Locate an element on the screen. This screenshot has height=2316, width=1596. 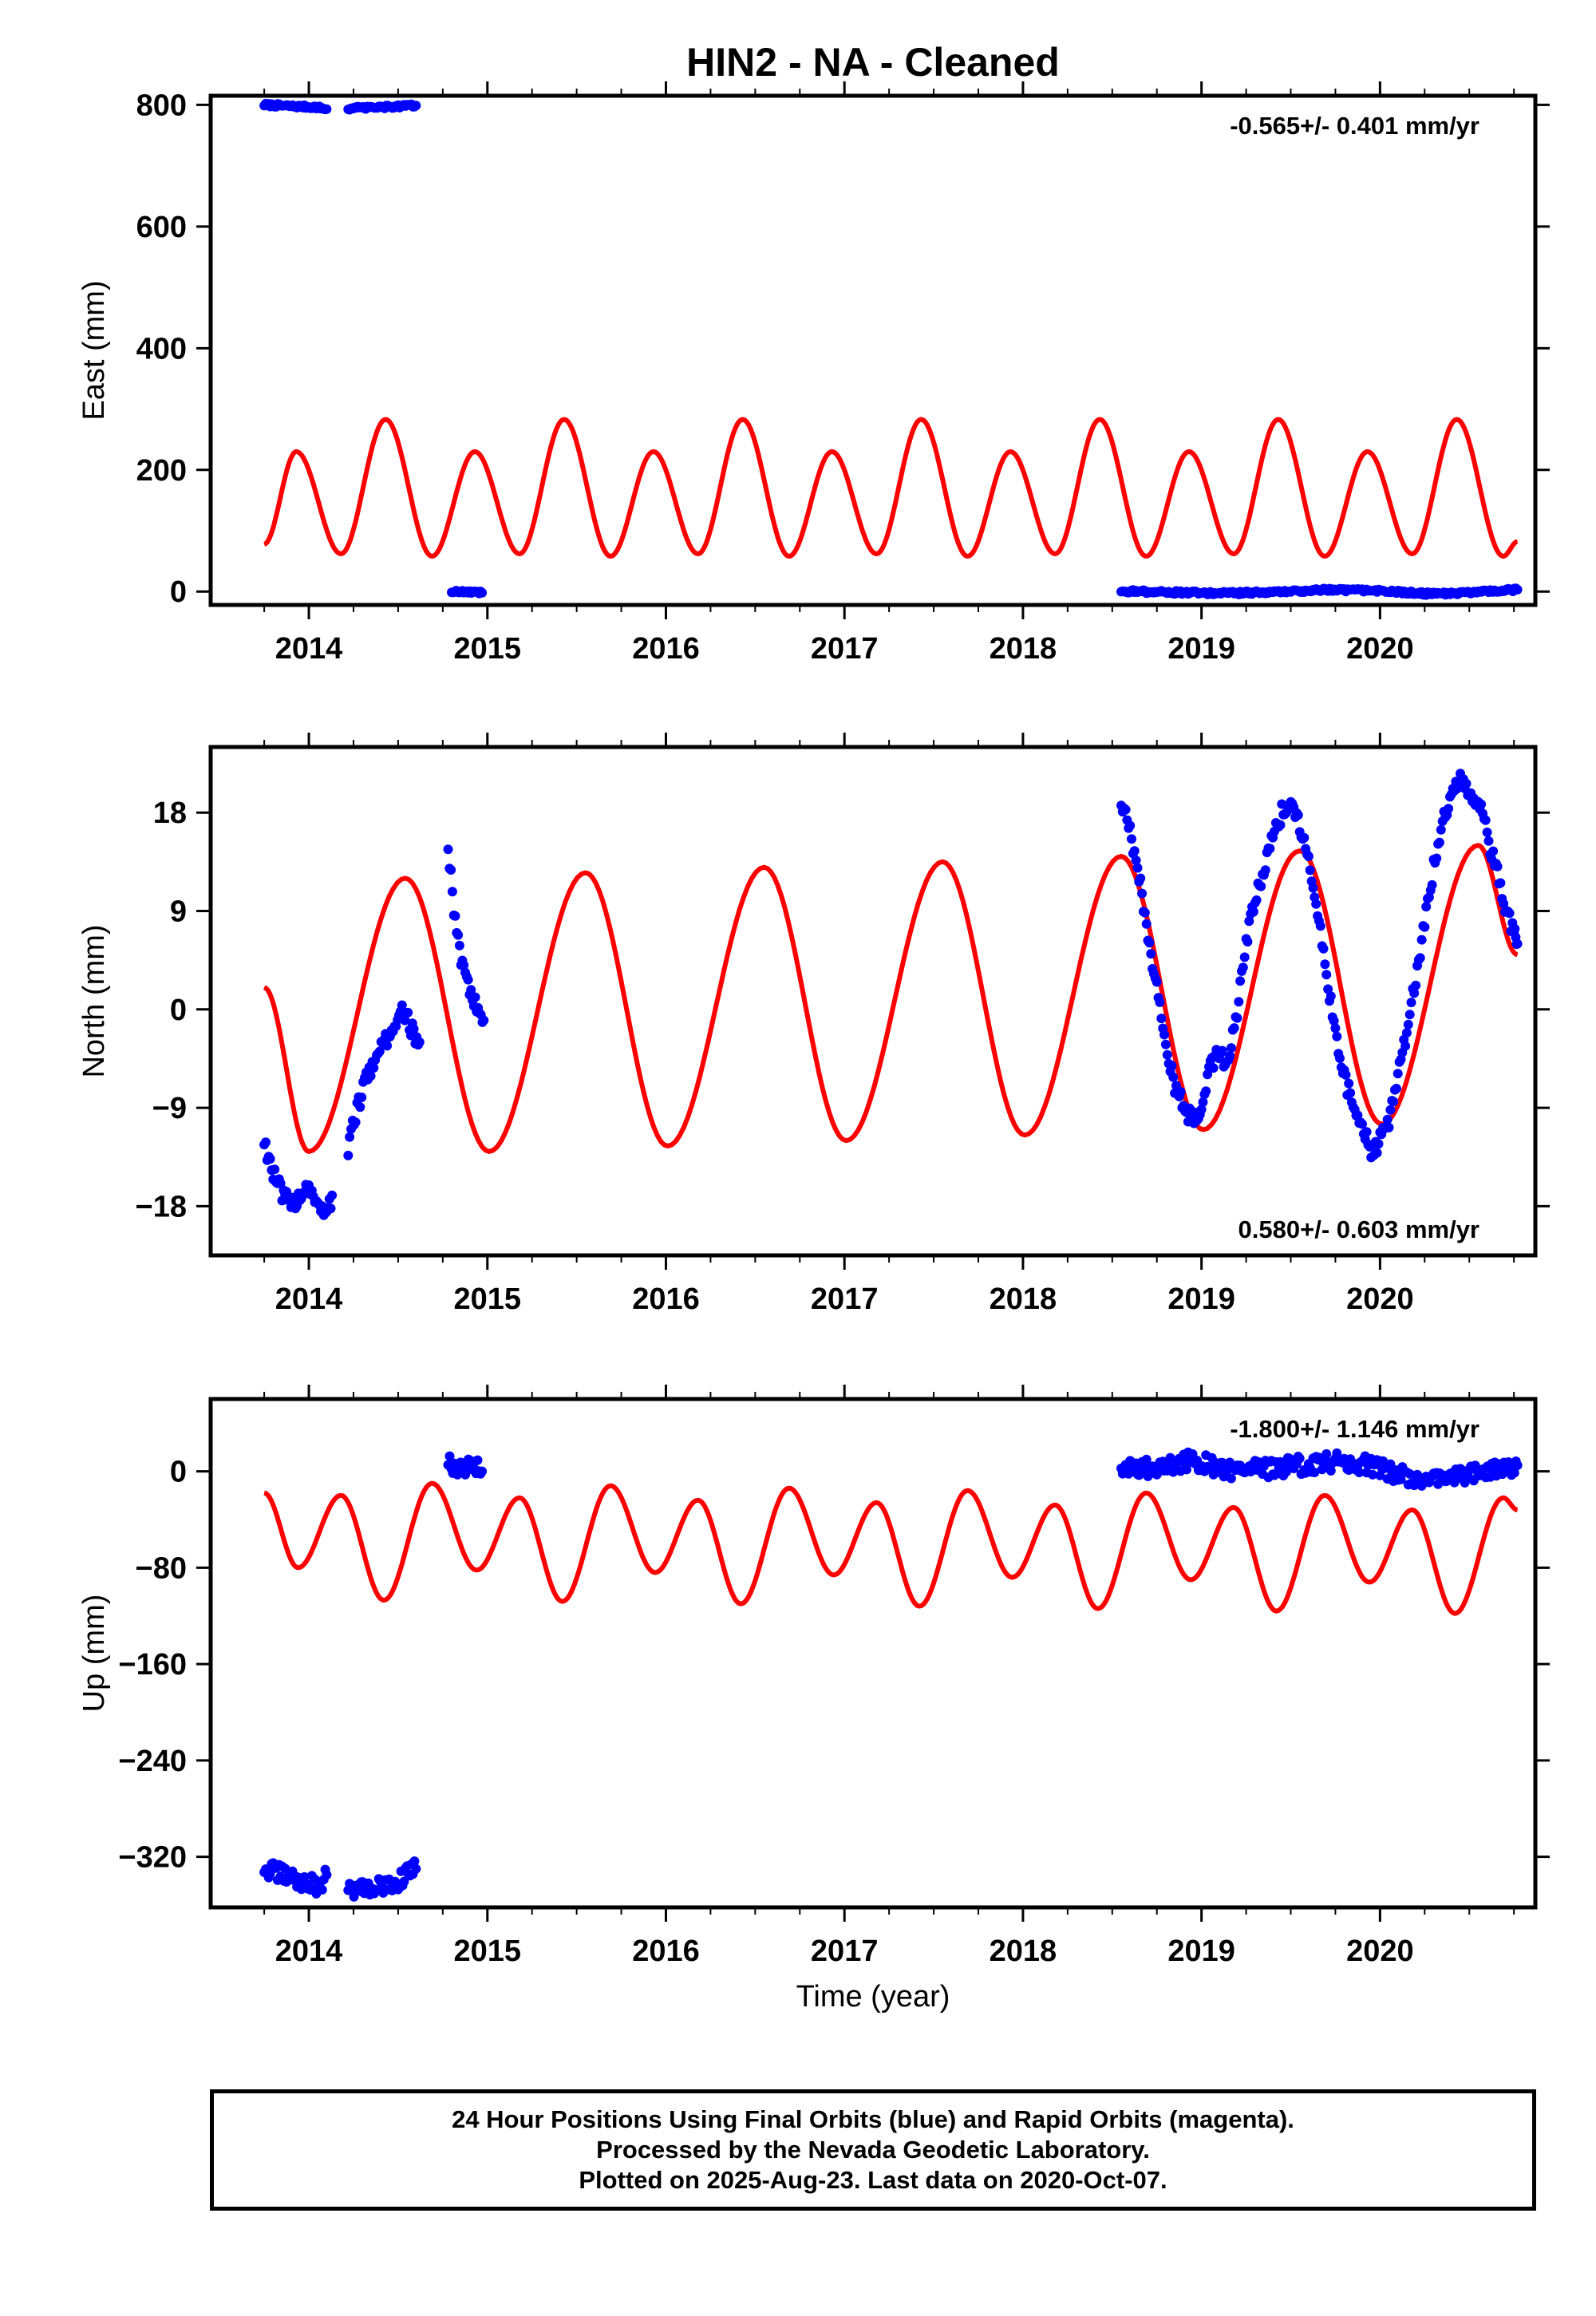
x-tick-label-up: 2016 is located at coordinates (666, 1952).